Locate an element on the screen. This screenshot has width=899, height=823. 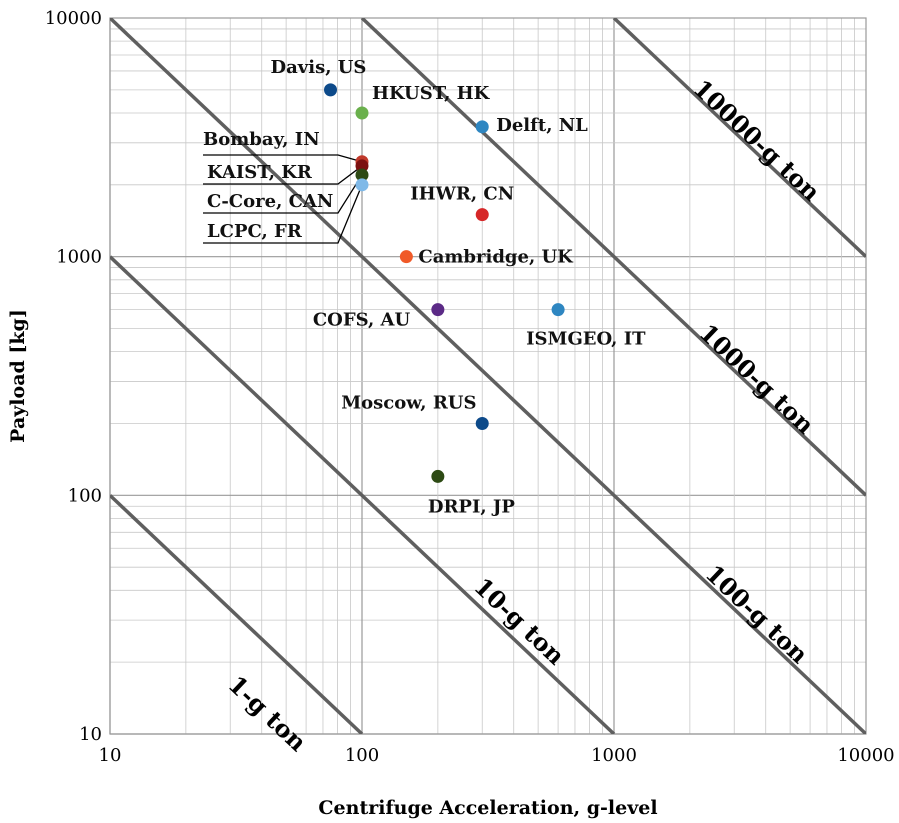
point-label: Davis, US is located at coordinates (319, 67).